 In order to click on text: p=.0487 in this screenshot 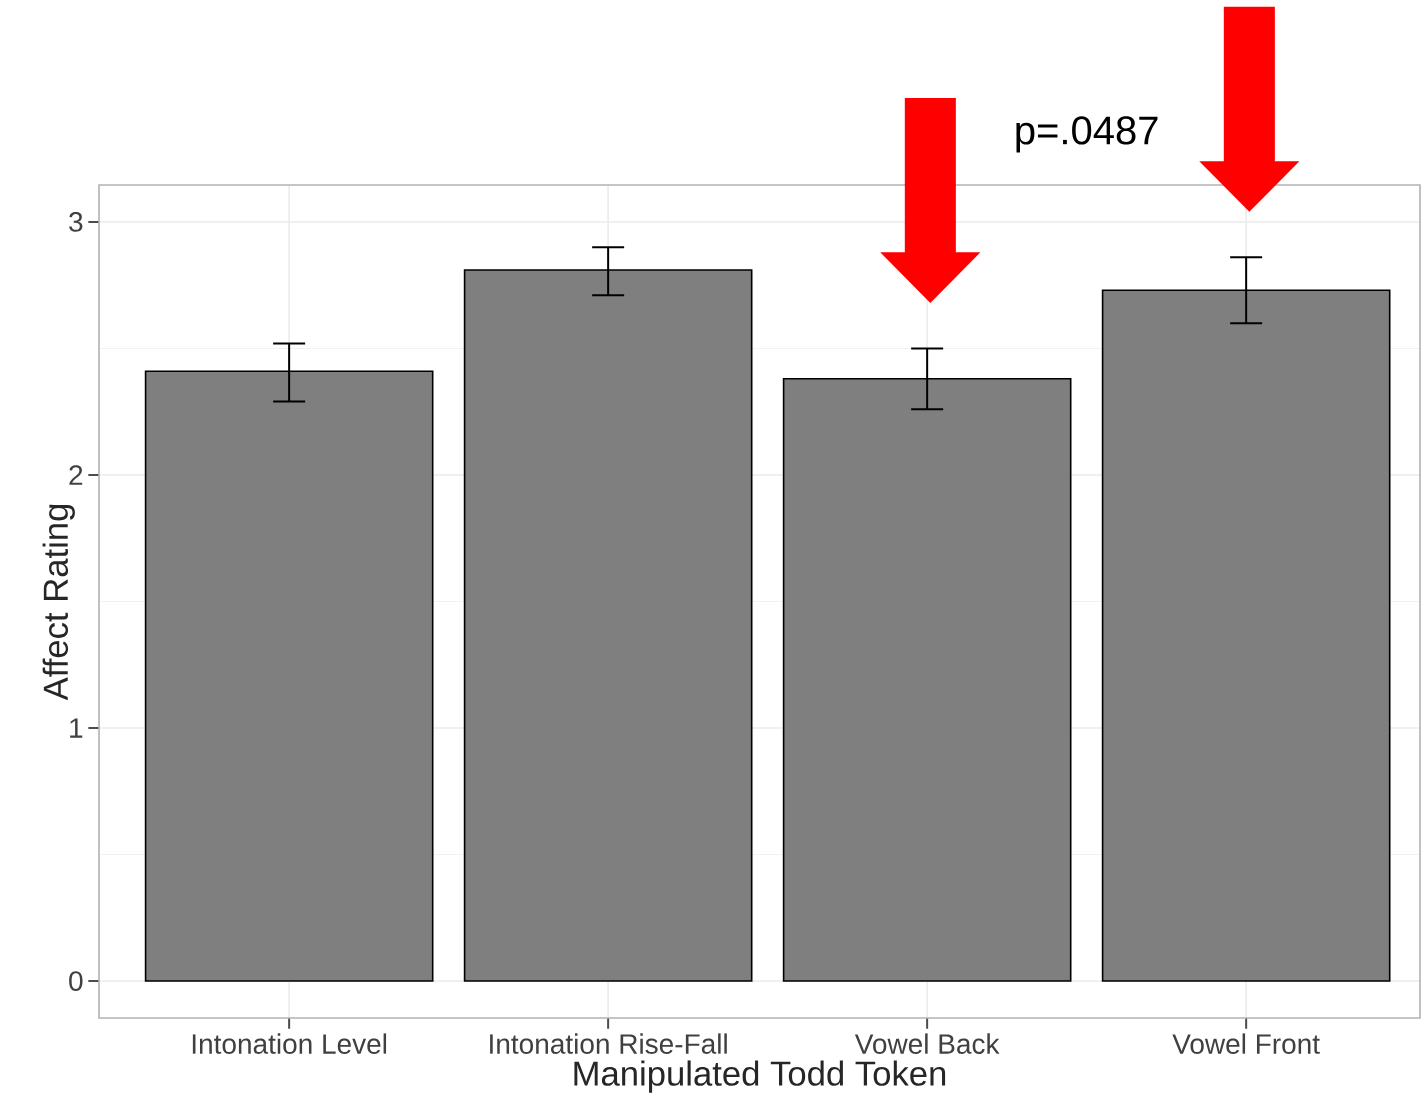, I will do `click(1087, 134)`.